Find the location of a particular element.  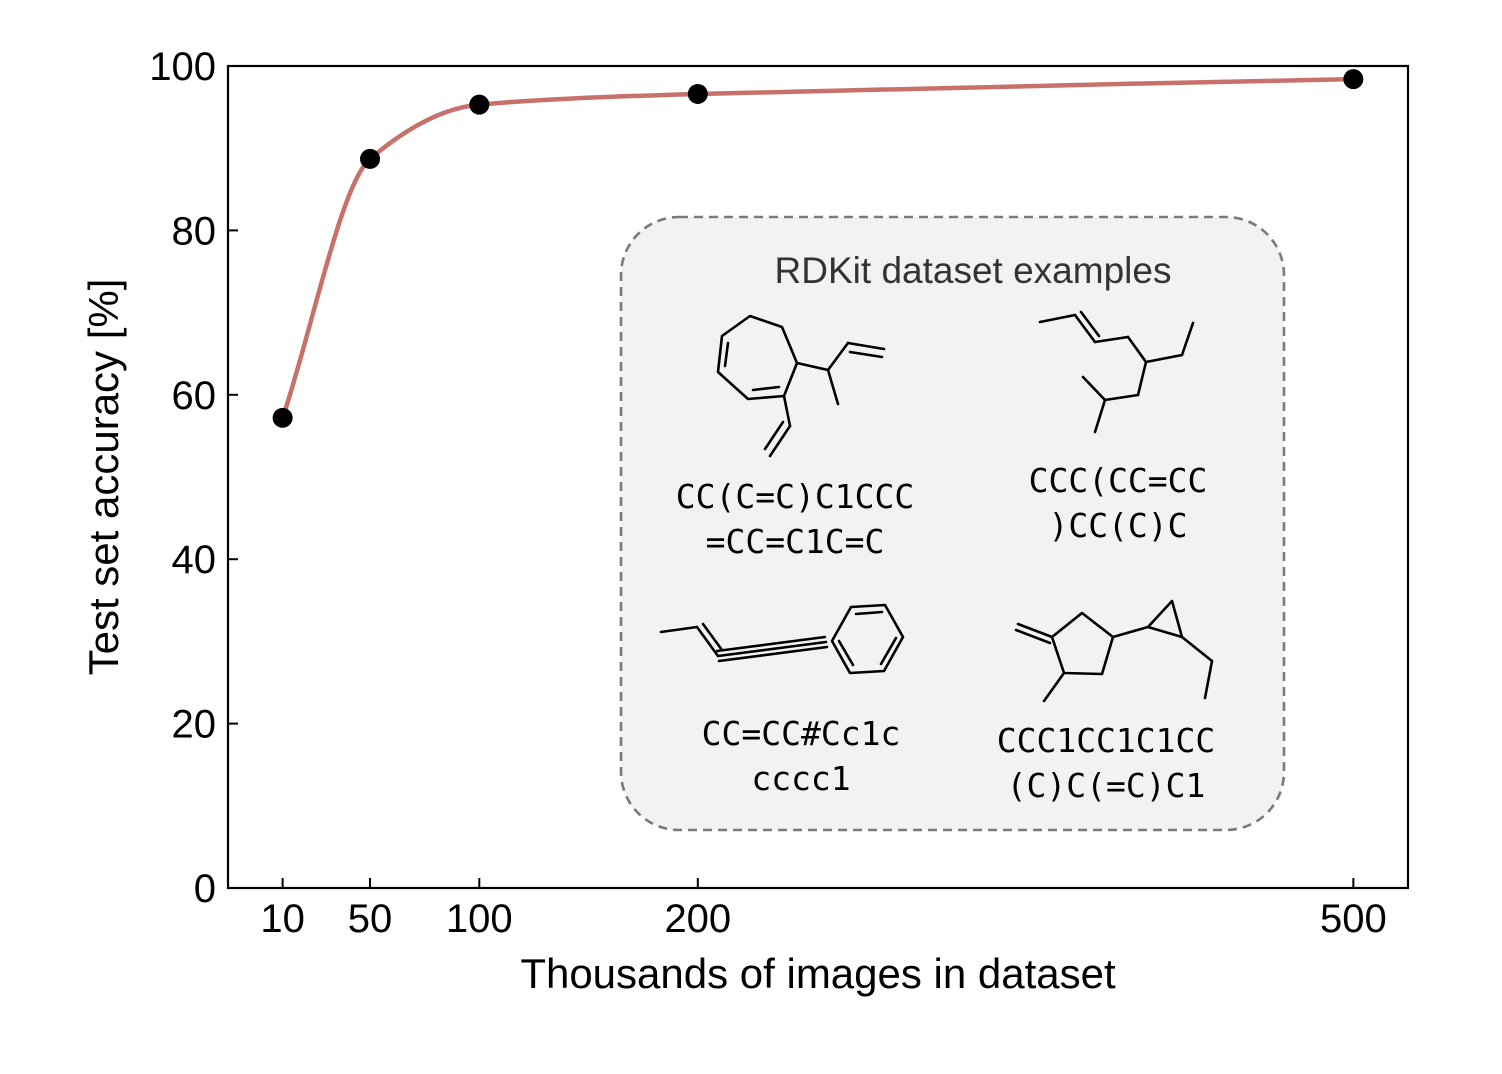

smiles-1-line1: CC(C=C)C1CCC is located at coordinates (795, 496).